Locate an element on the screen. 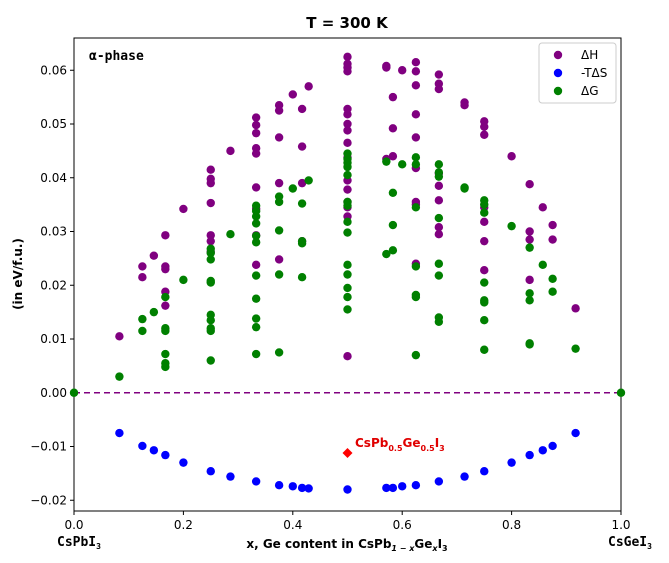 This screenshot has height=563, width=669. highlight-label: CsPb0.5Ge0.5I3 is located at coordinates (400, 444).